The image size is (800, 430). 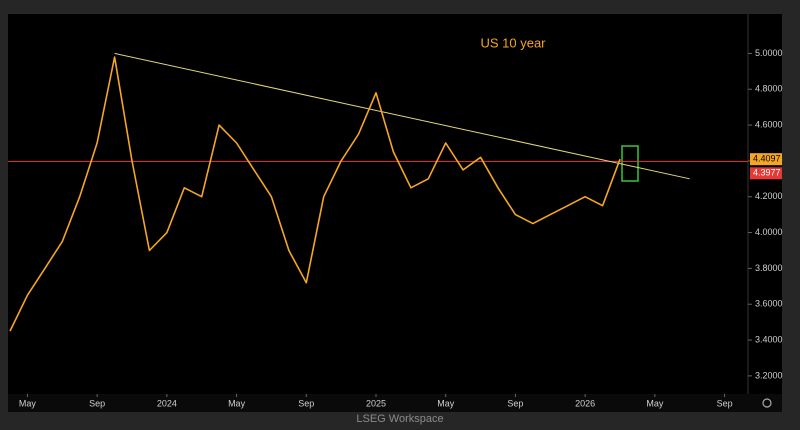 What do you see at coordinates (769, 375) in the screenshot?
I see `y-tick-label: 3.2000` at bounding box center [769, 375].